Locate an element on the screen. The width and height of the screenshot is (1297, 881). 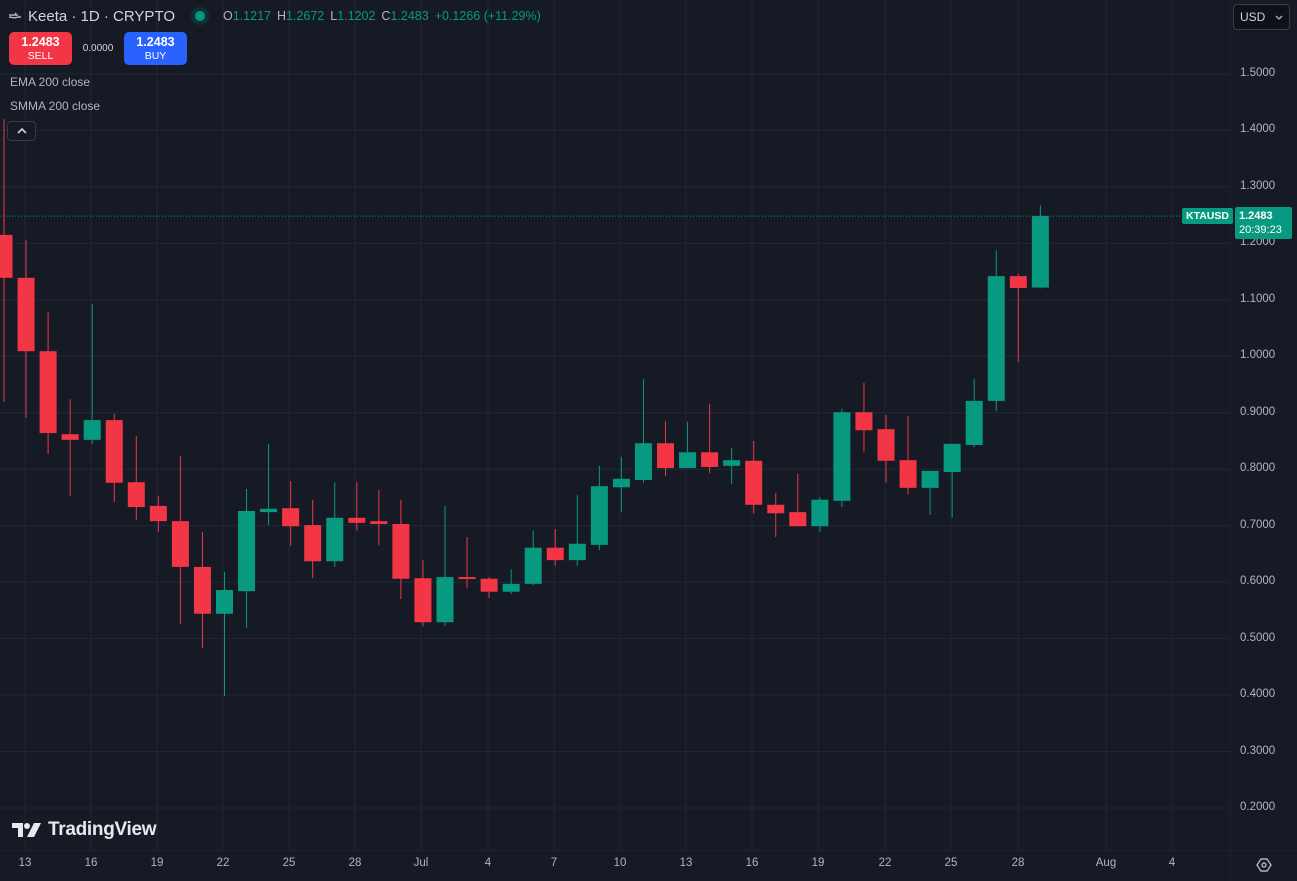
symbol-title: Keeta · 1D · CRYPTO is located at coordinates (91, 16).